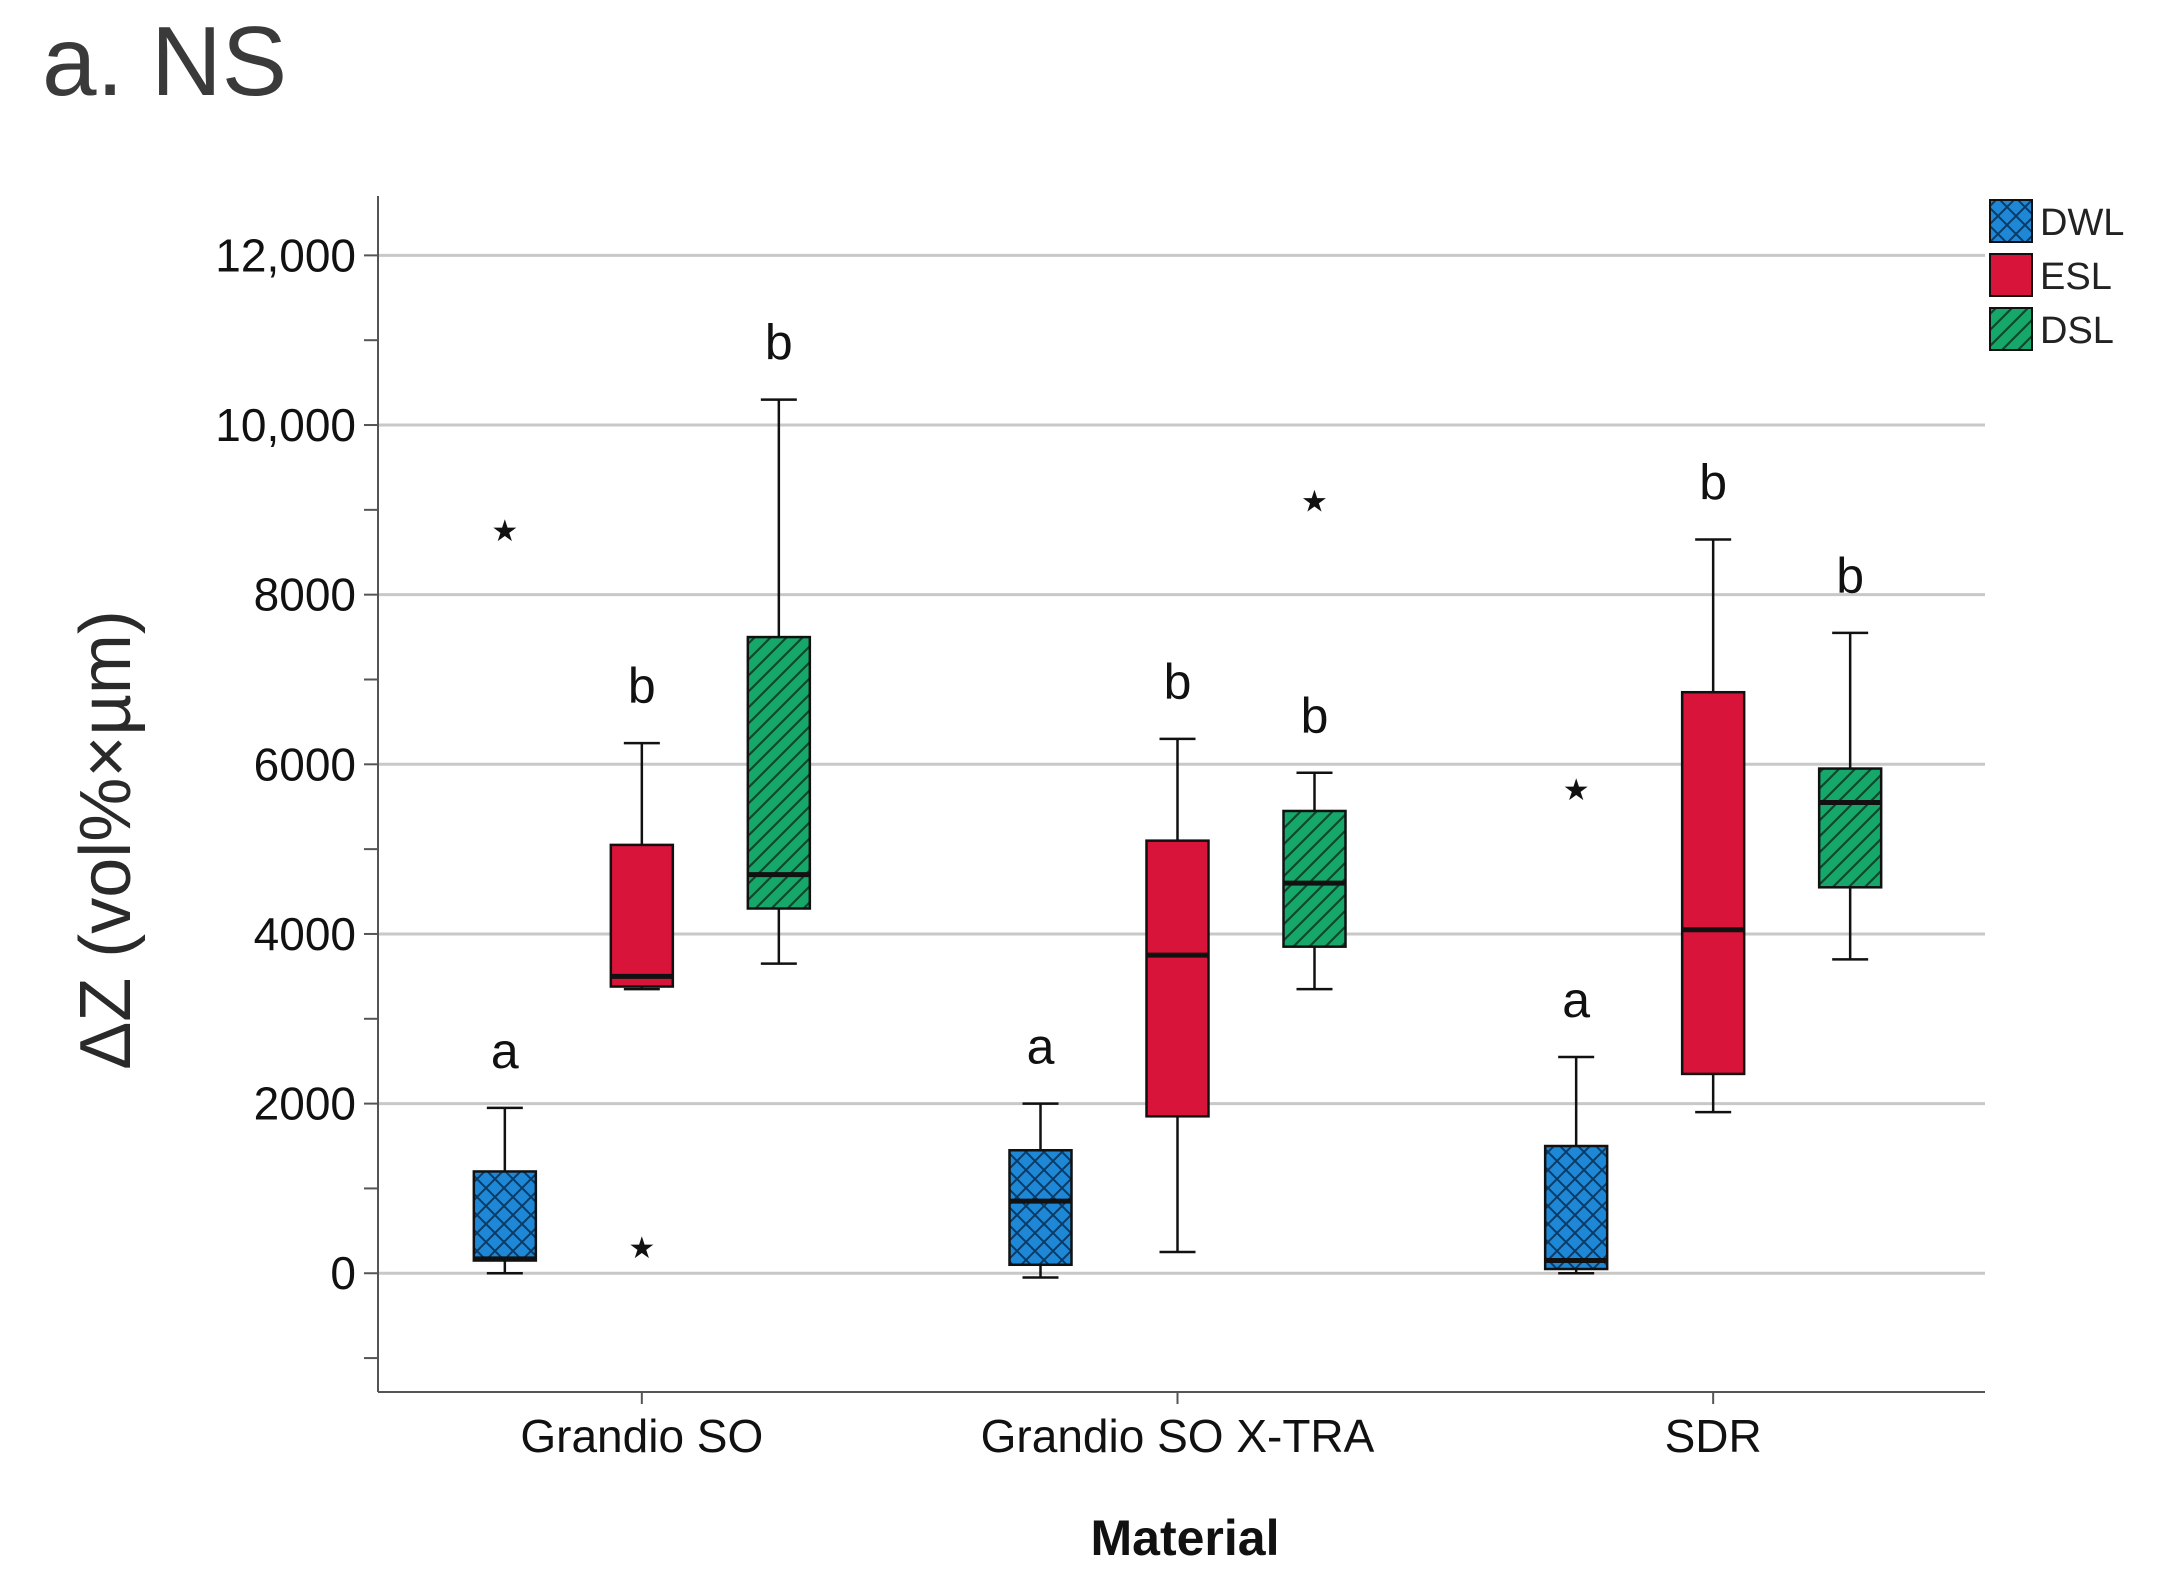 The image size is (2161, 1579). What do you see at coordinates (305, 764) in the screenshot?
I see `y-tick-label: 6000` at bounding box center [305, 764].